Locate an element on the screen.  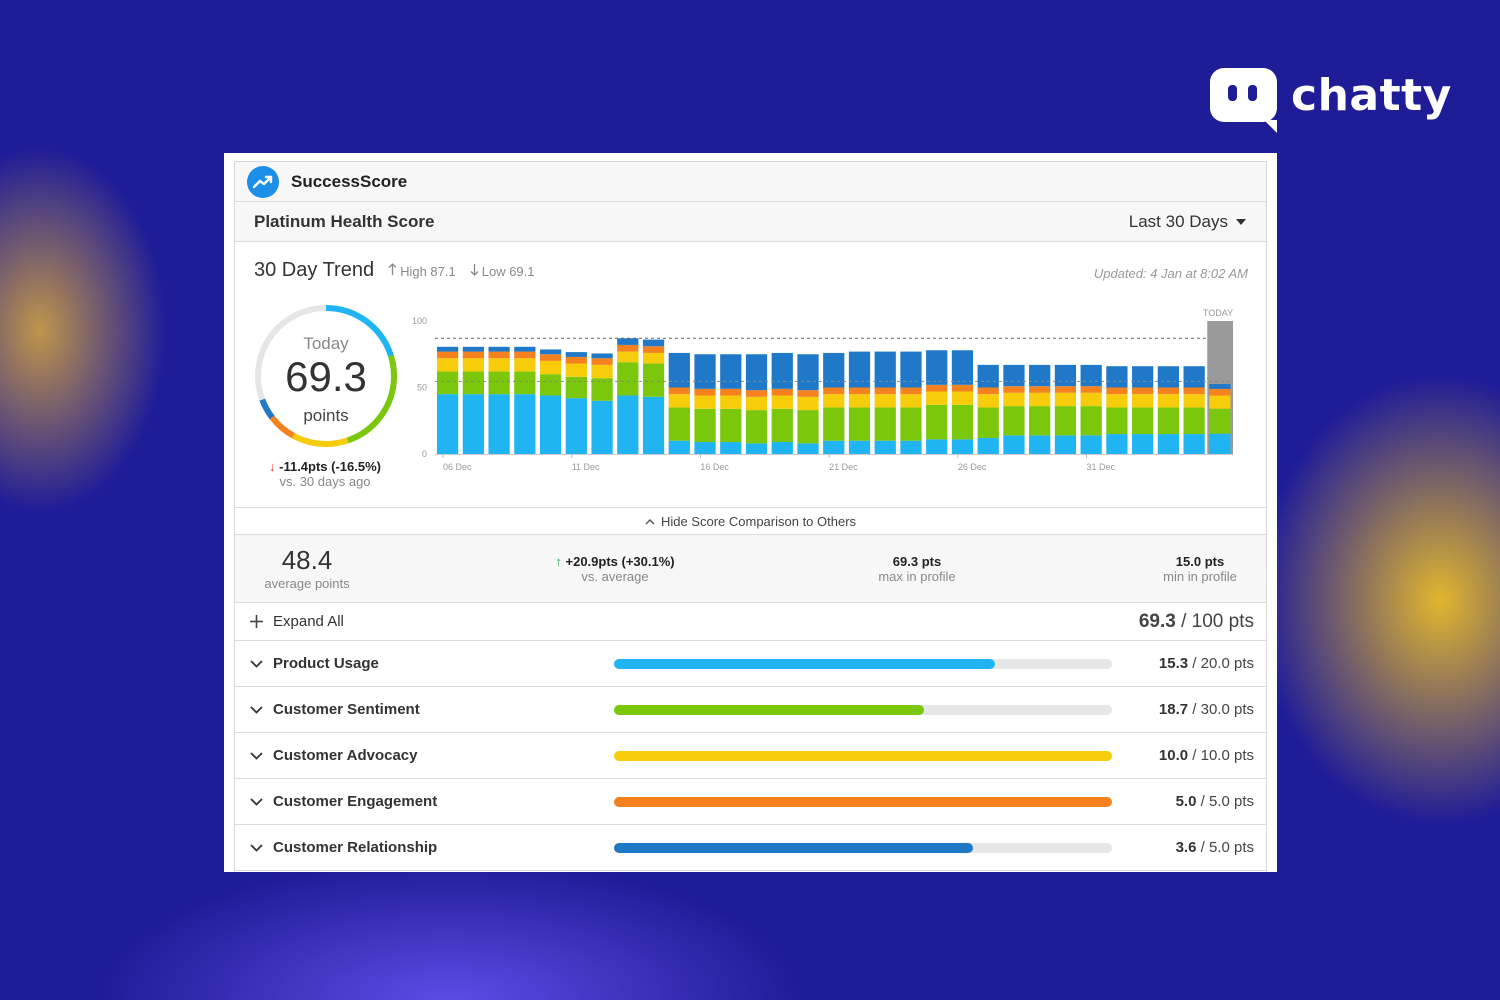
today-label: Today is located at coordinates (326, 343).